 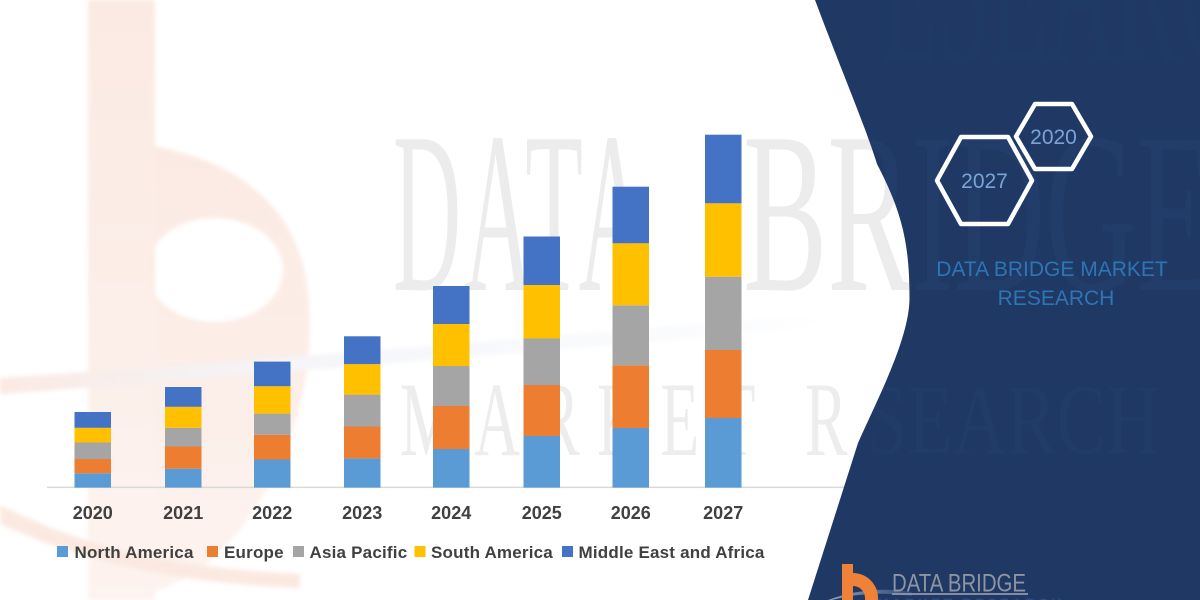 What do you see at coordinates (272, 513) in the screenshot?
I see `svg-text: 2022` at bounding box center [272, 513].